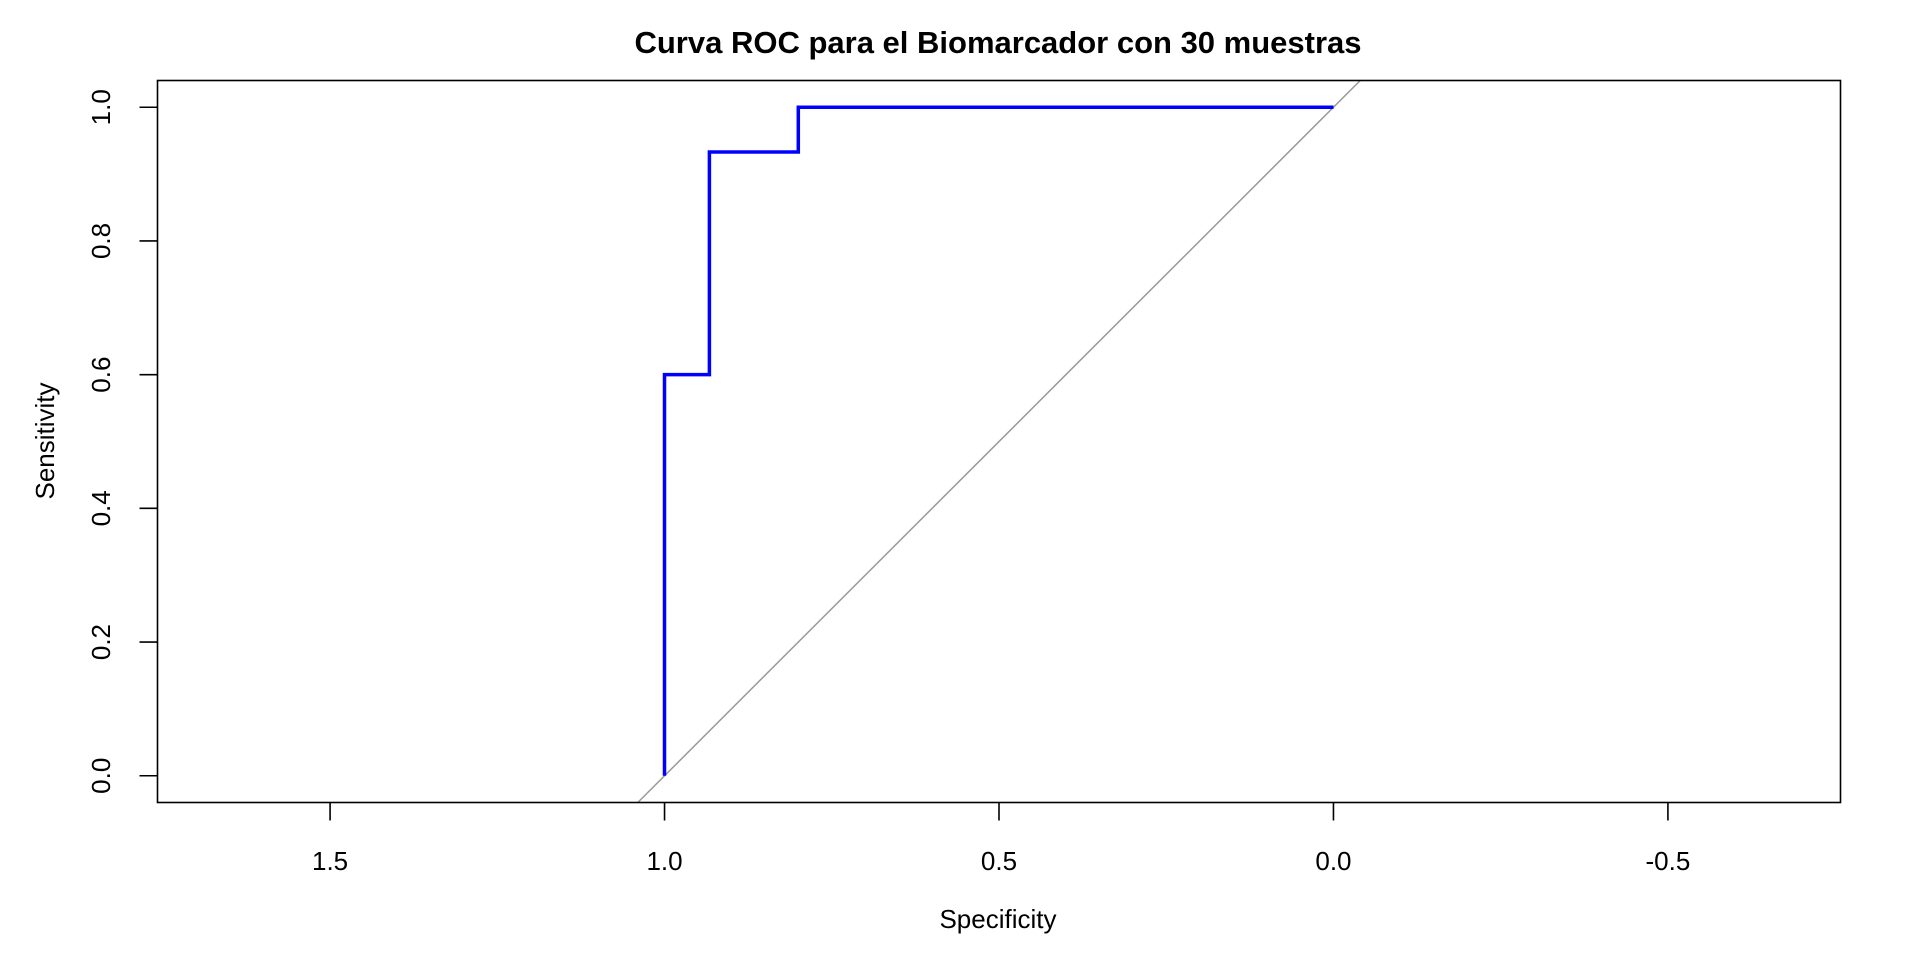 This screenshot has height=960, width=1920. What do you see at coordinates (1333, 861) in the screenshot?
I see `x-tick-label: 0.0` at bounding box center [1333, 861].